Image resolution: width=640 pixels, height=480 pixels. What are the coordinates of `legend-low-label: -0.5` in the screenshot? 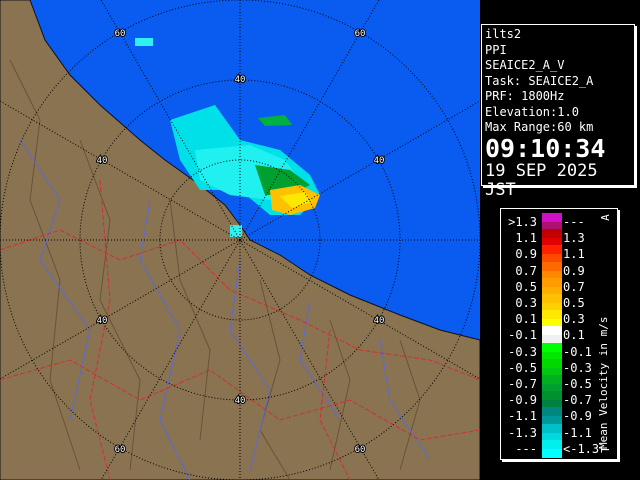 It's located at (522, 367).